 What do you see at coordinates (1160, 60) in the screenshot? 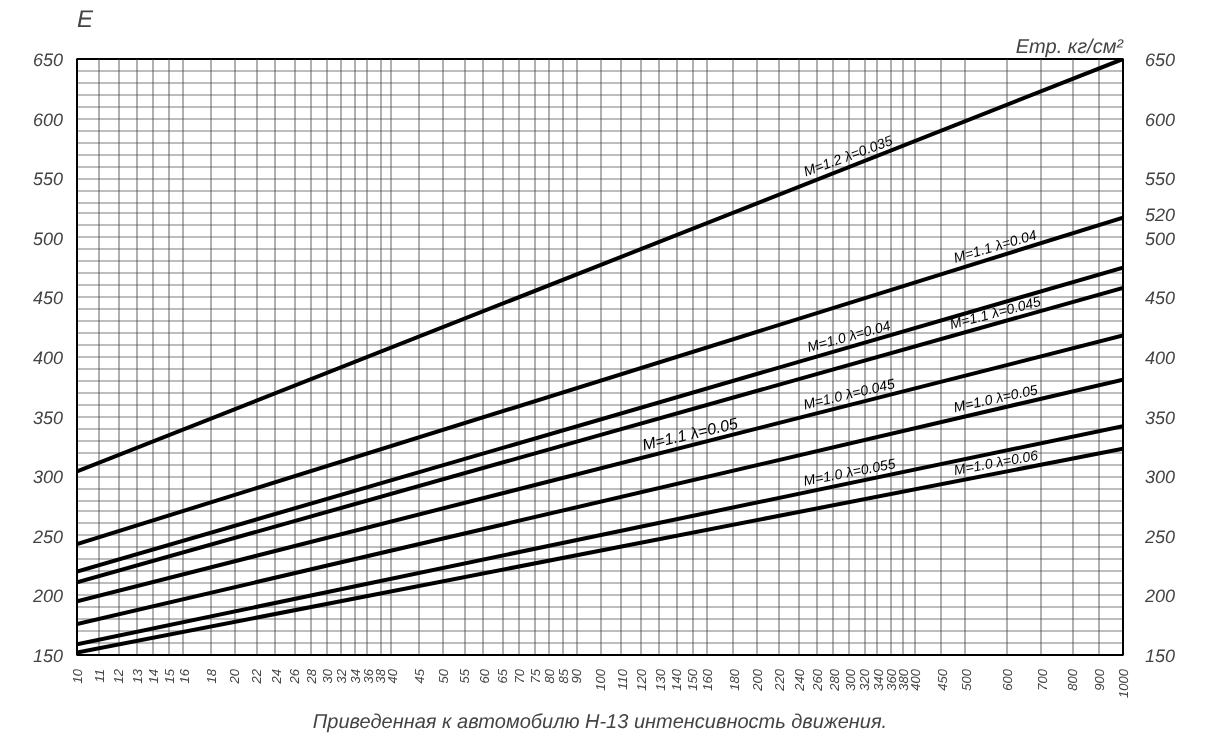
I see `y2-tick-label: 650` at bounding box center [1160, 60].